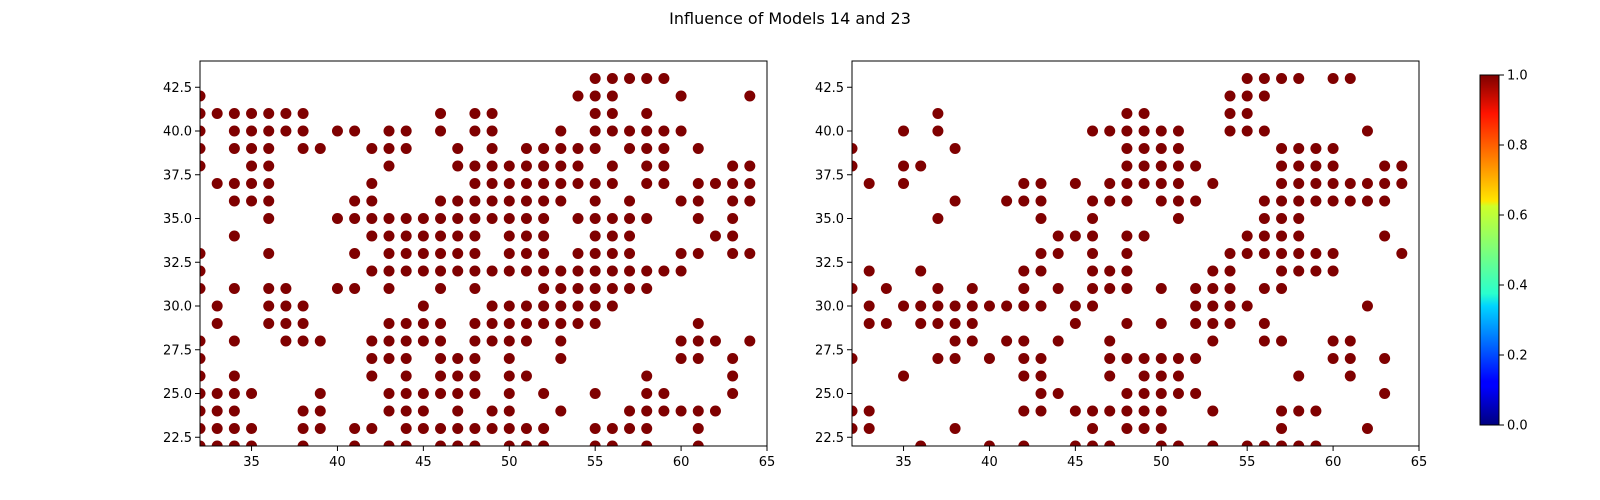 This screenshot has width=1600, height=500. I want to click on y-tick-label: 35.0, so click(177, 219).